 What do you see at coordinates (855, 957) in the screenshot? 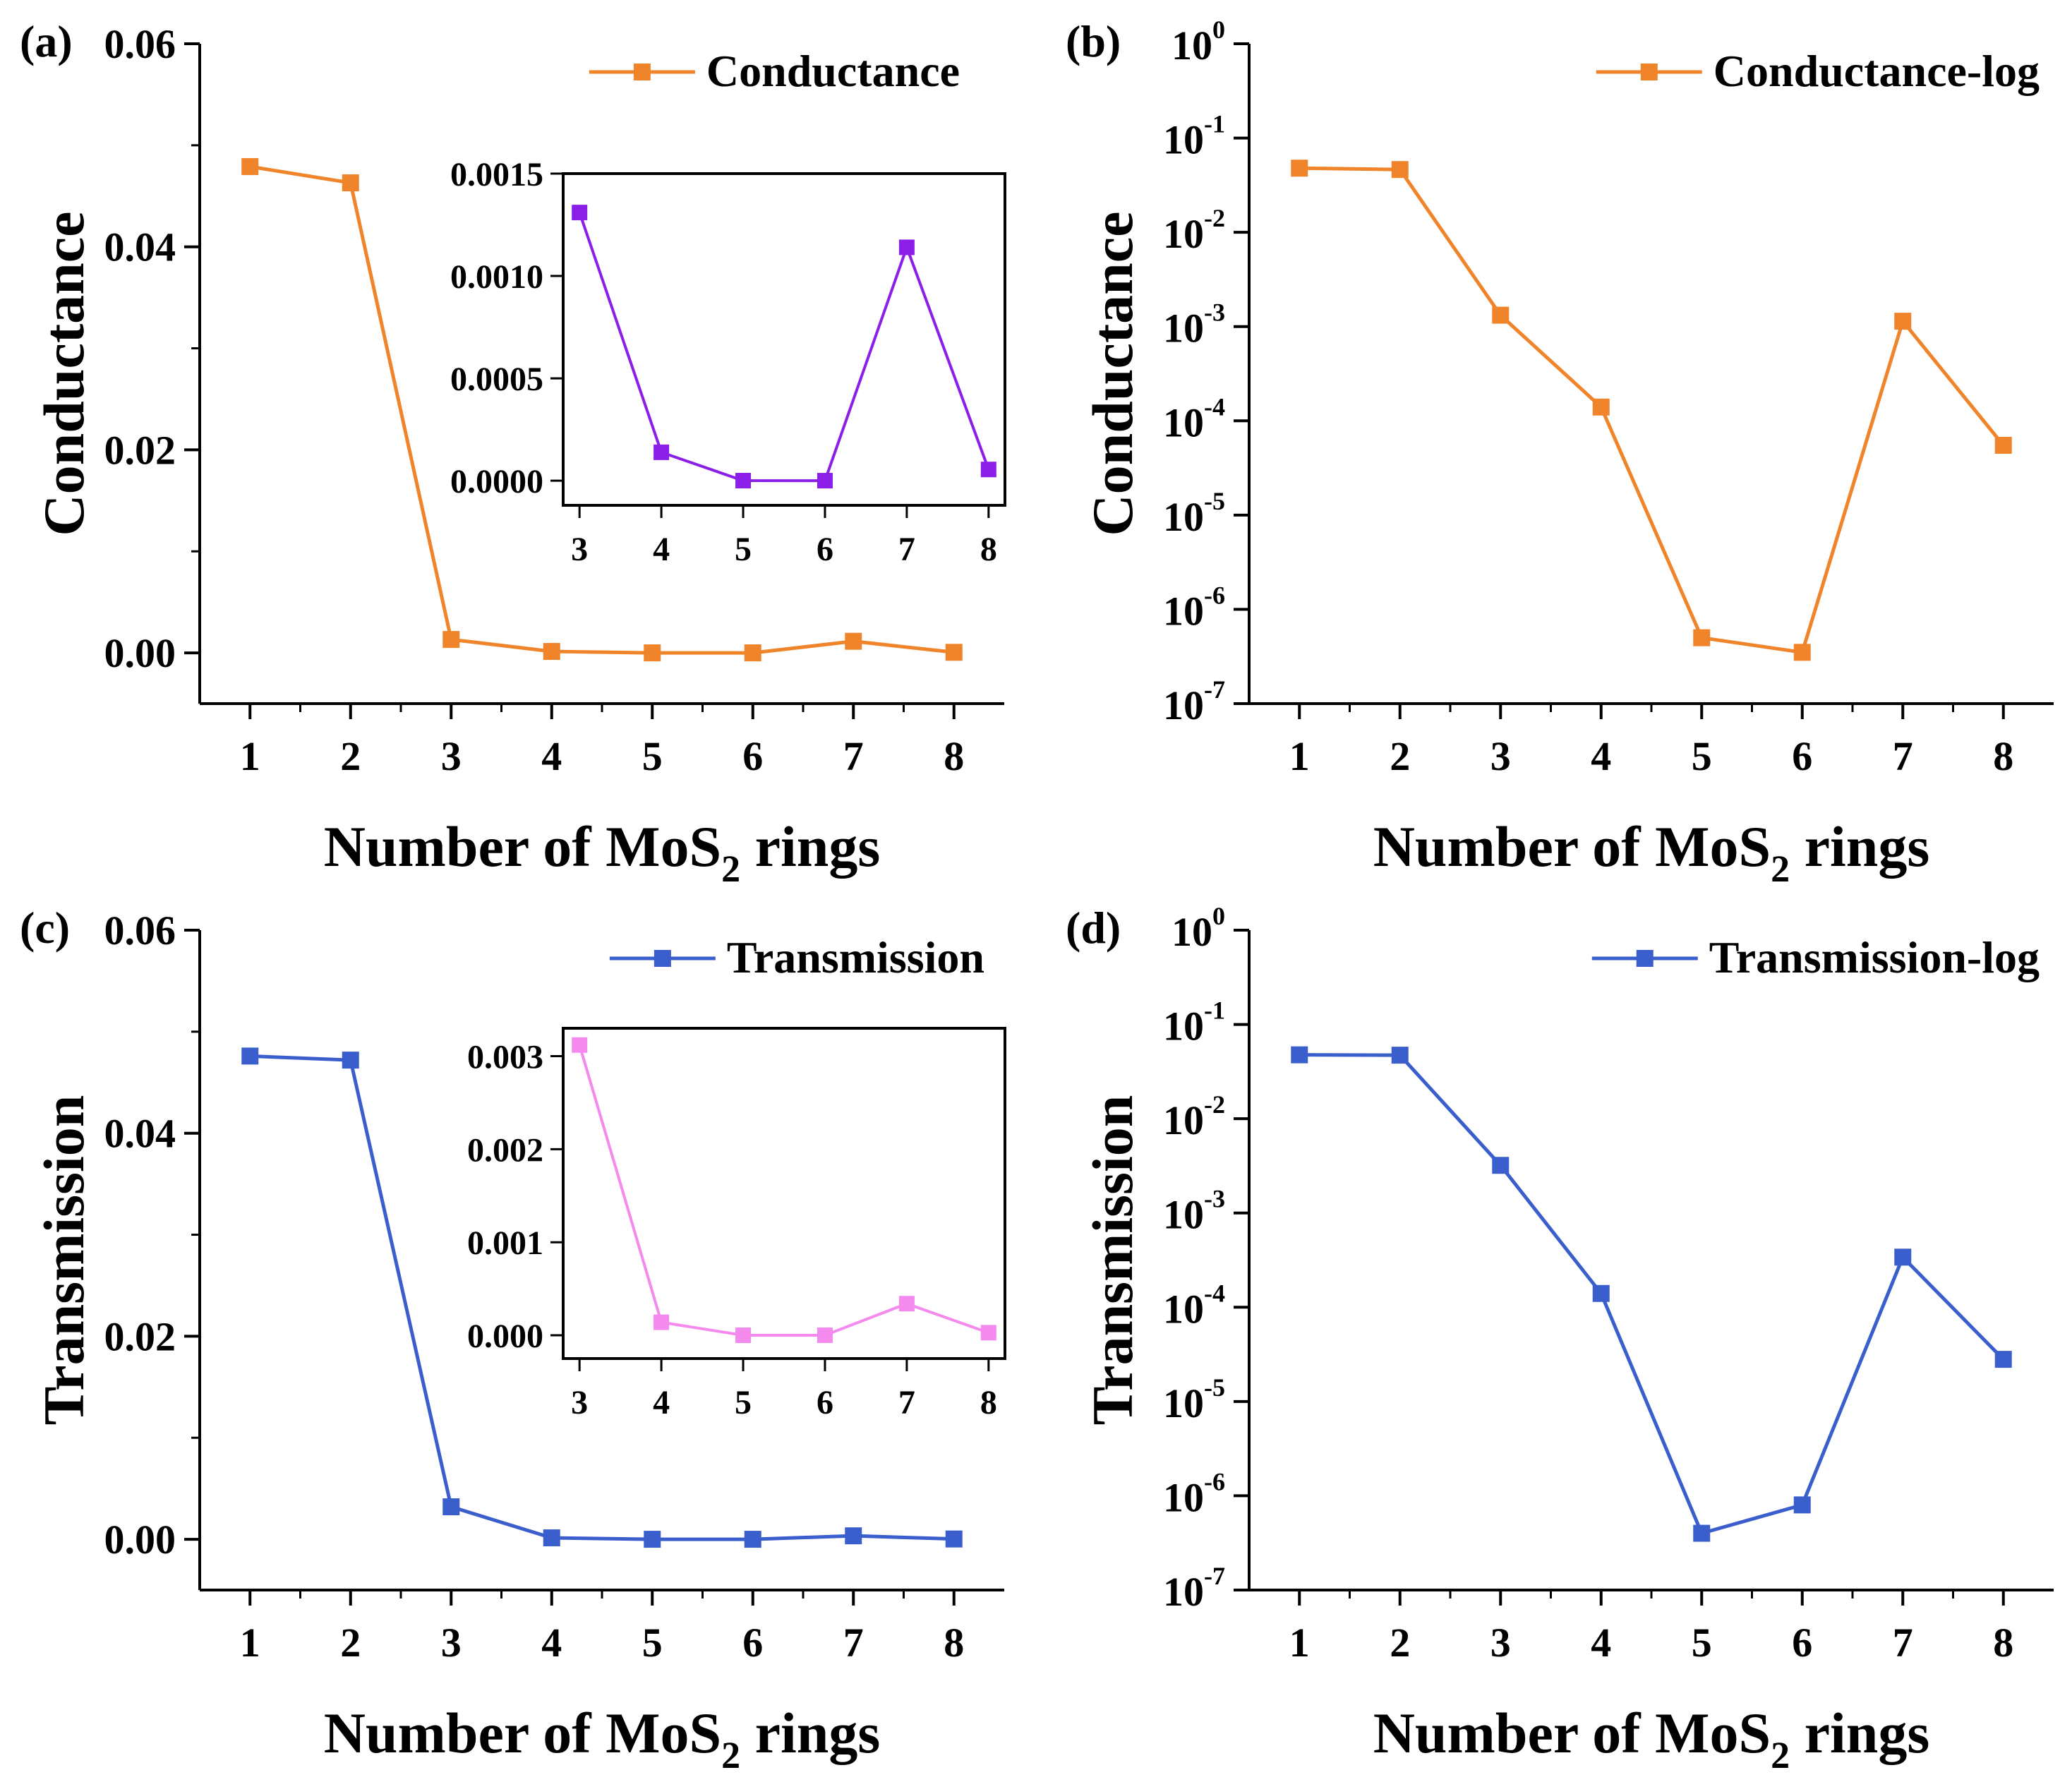
I see `legend-label: Transmission` at bounding box center [855, 957].